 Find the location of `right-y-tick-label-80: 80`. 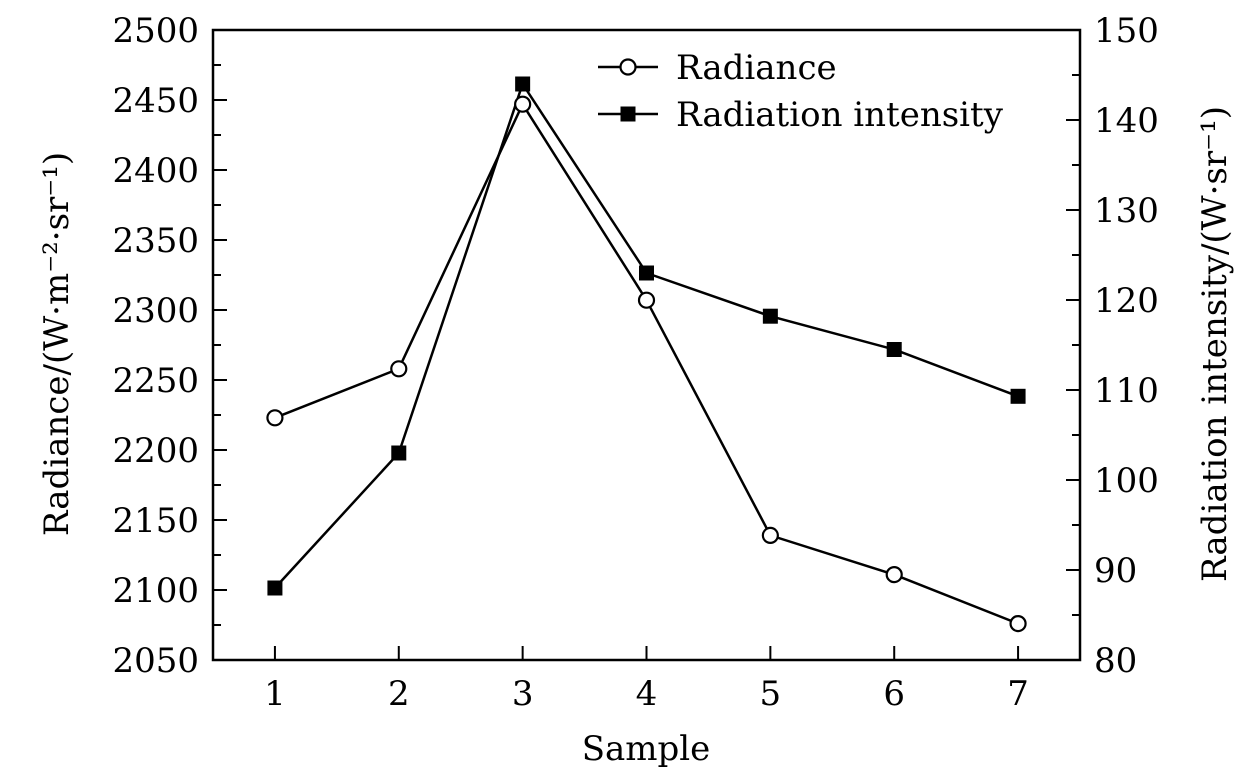

right-y-tick-label-80: 80 is located at coordinates (1115, 661).